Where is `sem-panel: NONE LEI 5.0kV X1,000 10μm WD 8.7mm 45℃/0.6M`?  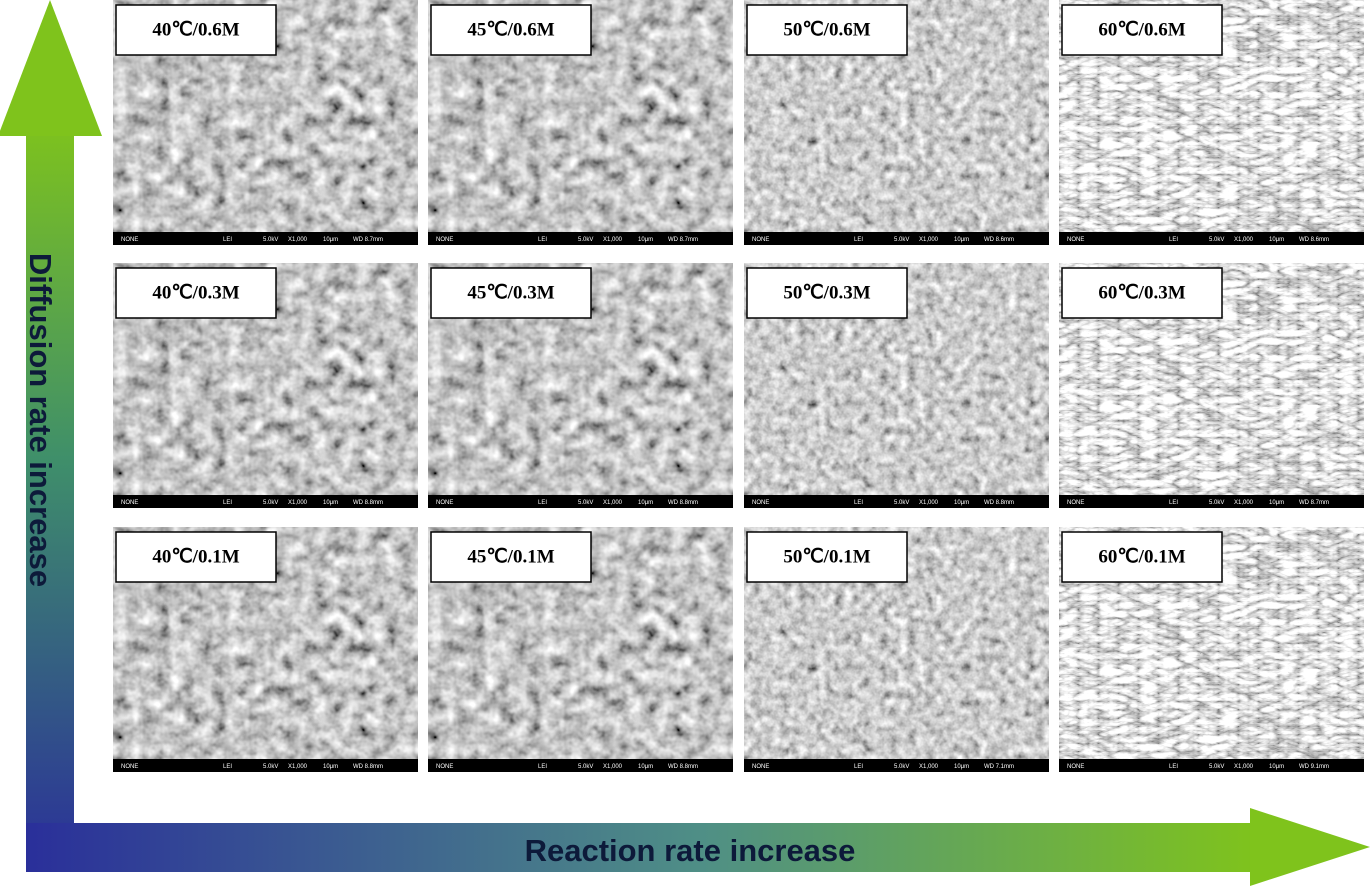
sem-panel: NONE LEI 5.0kV X1,000 10μm WD 8.7mm 45℃/0.6M is located at coordinates (580, 122).